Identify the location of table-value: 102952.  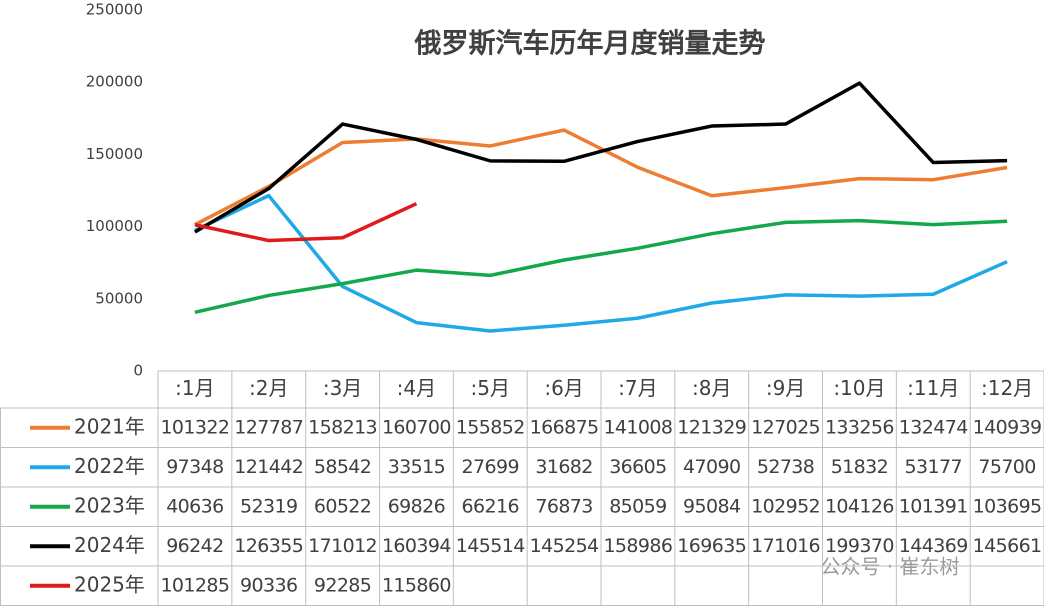
(785, 506).